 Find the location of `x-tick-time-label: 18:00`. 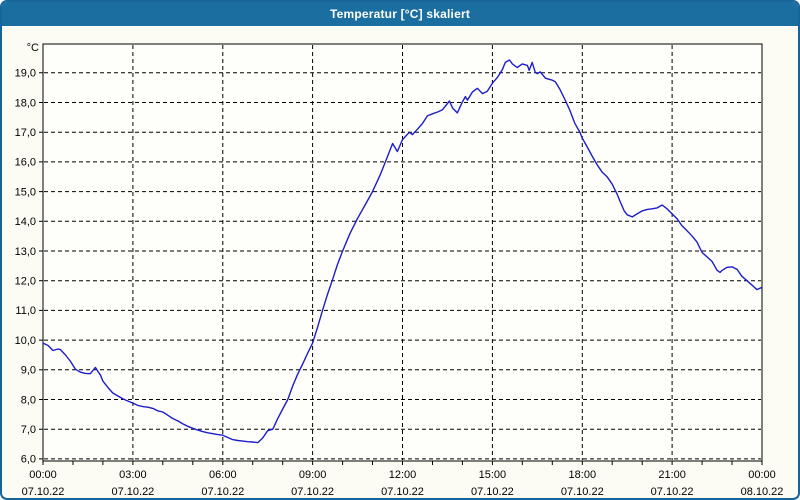

x-tick-time-label: 18:00 is located at coordinates (583, 475).